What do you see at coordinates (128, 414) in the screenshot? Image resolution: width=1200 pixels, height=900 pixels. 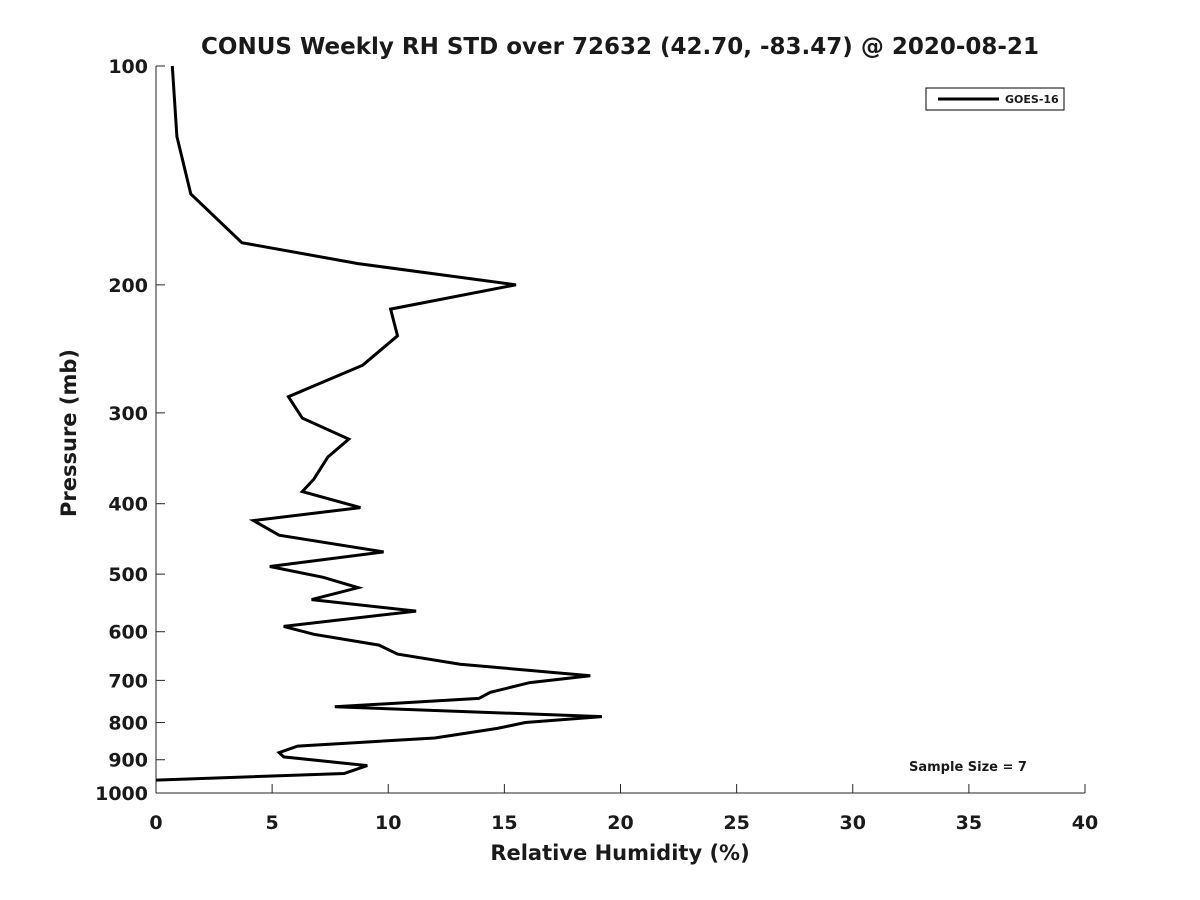 I see `y-tick-label: 300` at bounding box center [128, 414].